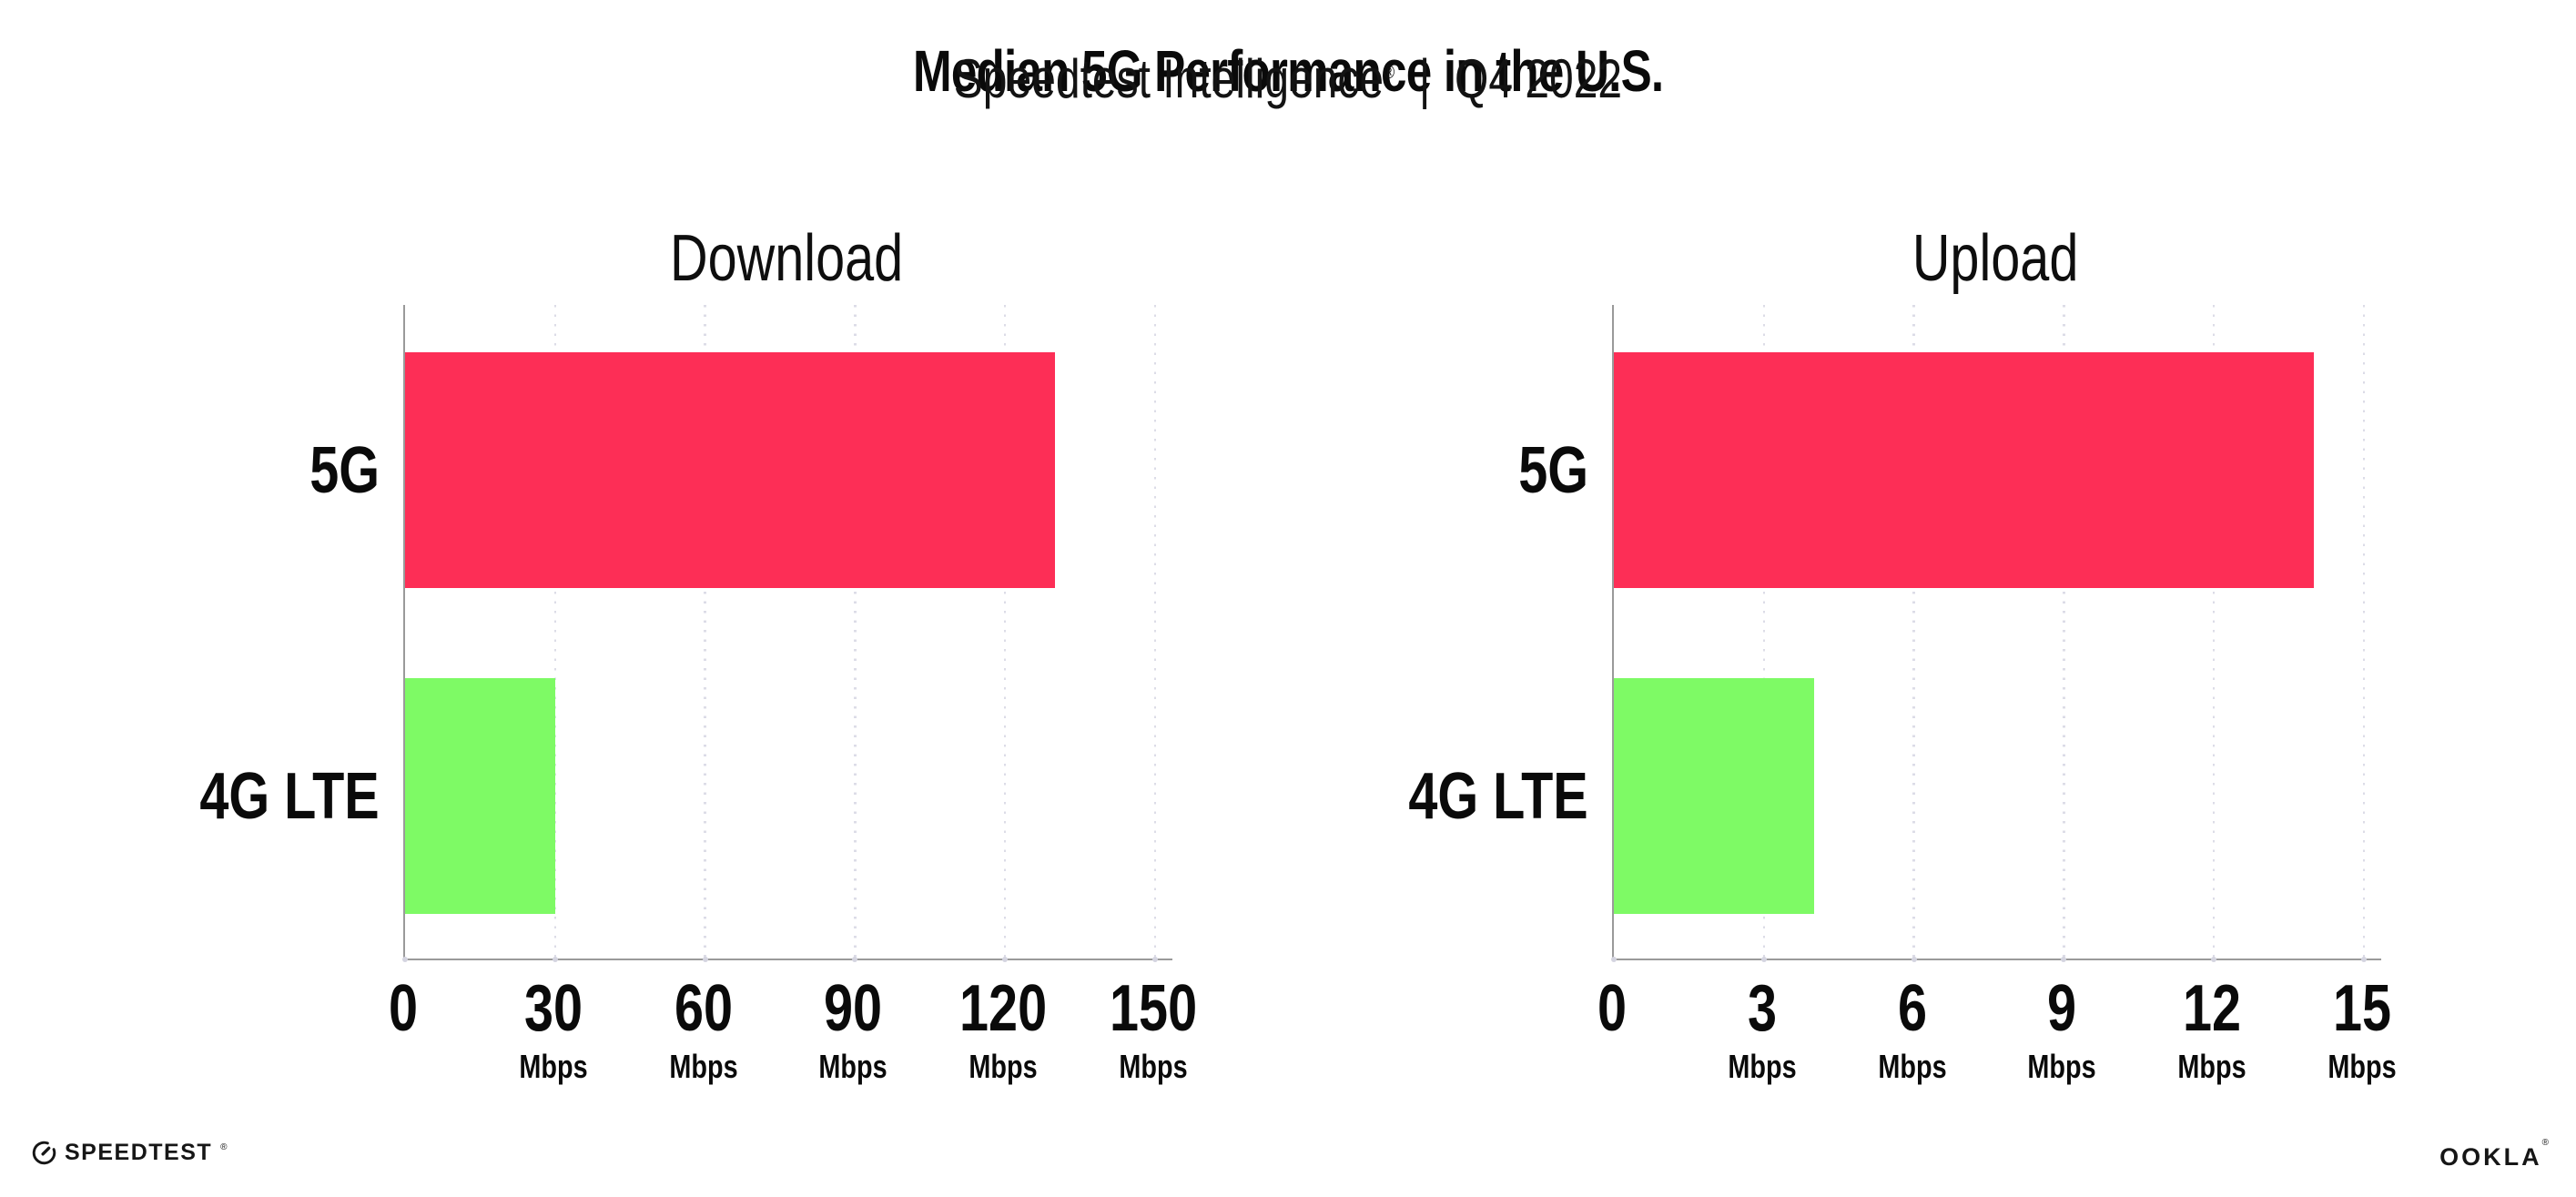  I want to click on x-tick-value-9: 9, so click(2062, 1008).